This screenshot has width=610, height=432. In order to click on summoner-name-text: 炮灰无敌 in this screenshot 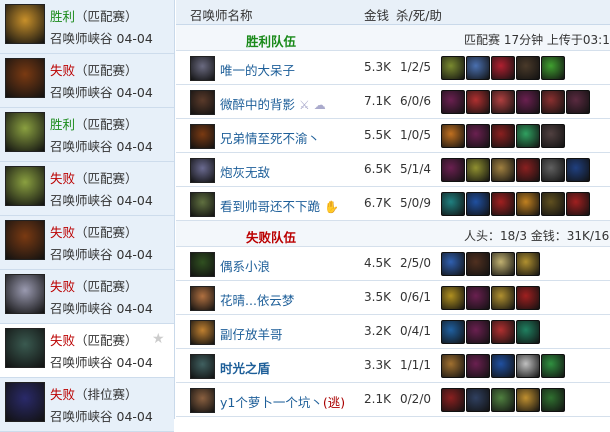, I will do `click(245, 172)`.